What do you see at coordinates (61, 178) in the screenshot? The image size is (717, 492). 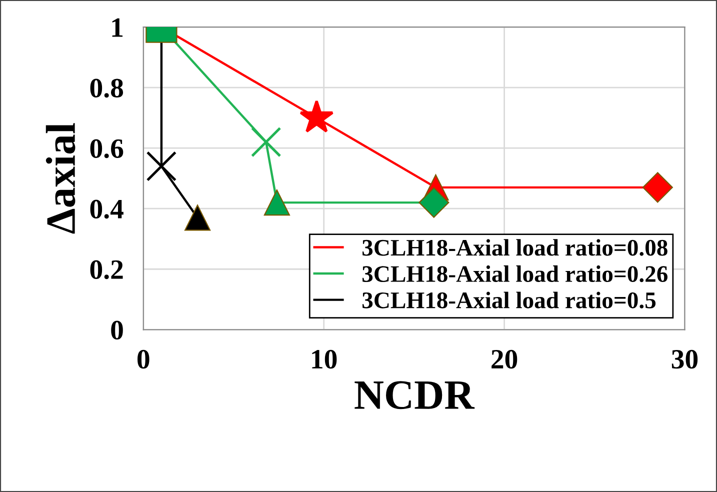 I see `y-axis-title: Δaxial` at bounding box center [61, 178].